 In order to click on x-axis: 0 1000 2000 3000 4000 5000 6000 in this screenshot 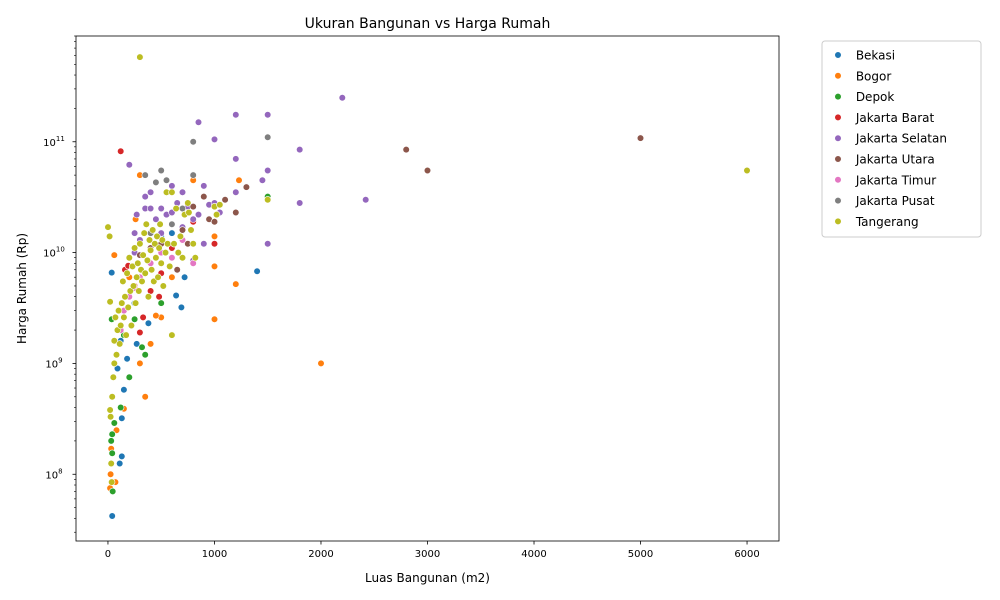, I will do `click(432, 550)`.